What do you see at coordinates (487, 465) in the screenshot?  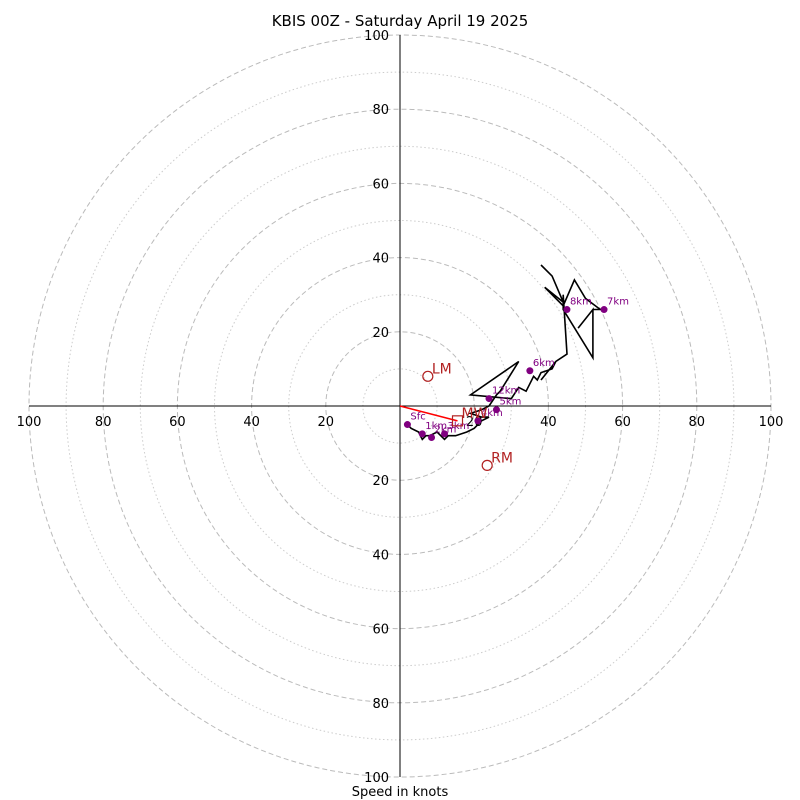 I see `storm-motion-marker-RM` at bounding box center [487, 465].